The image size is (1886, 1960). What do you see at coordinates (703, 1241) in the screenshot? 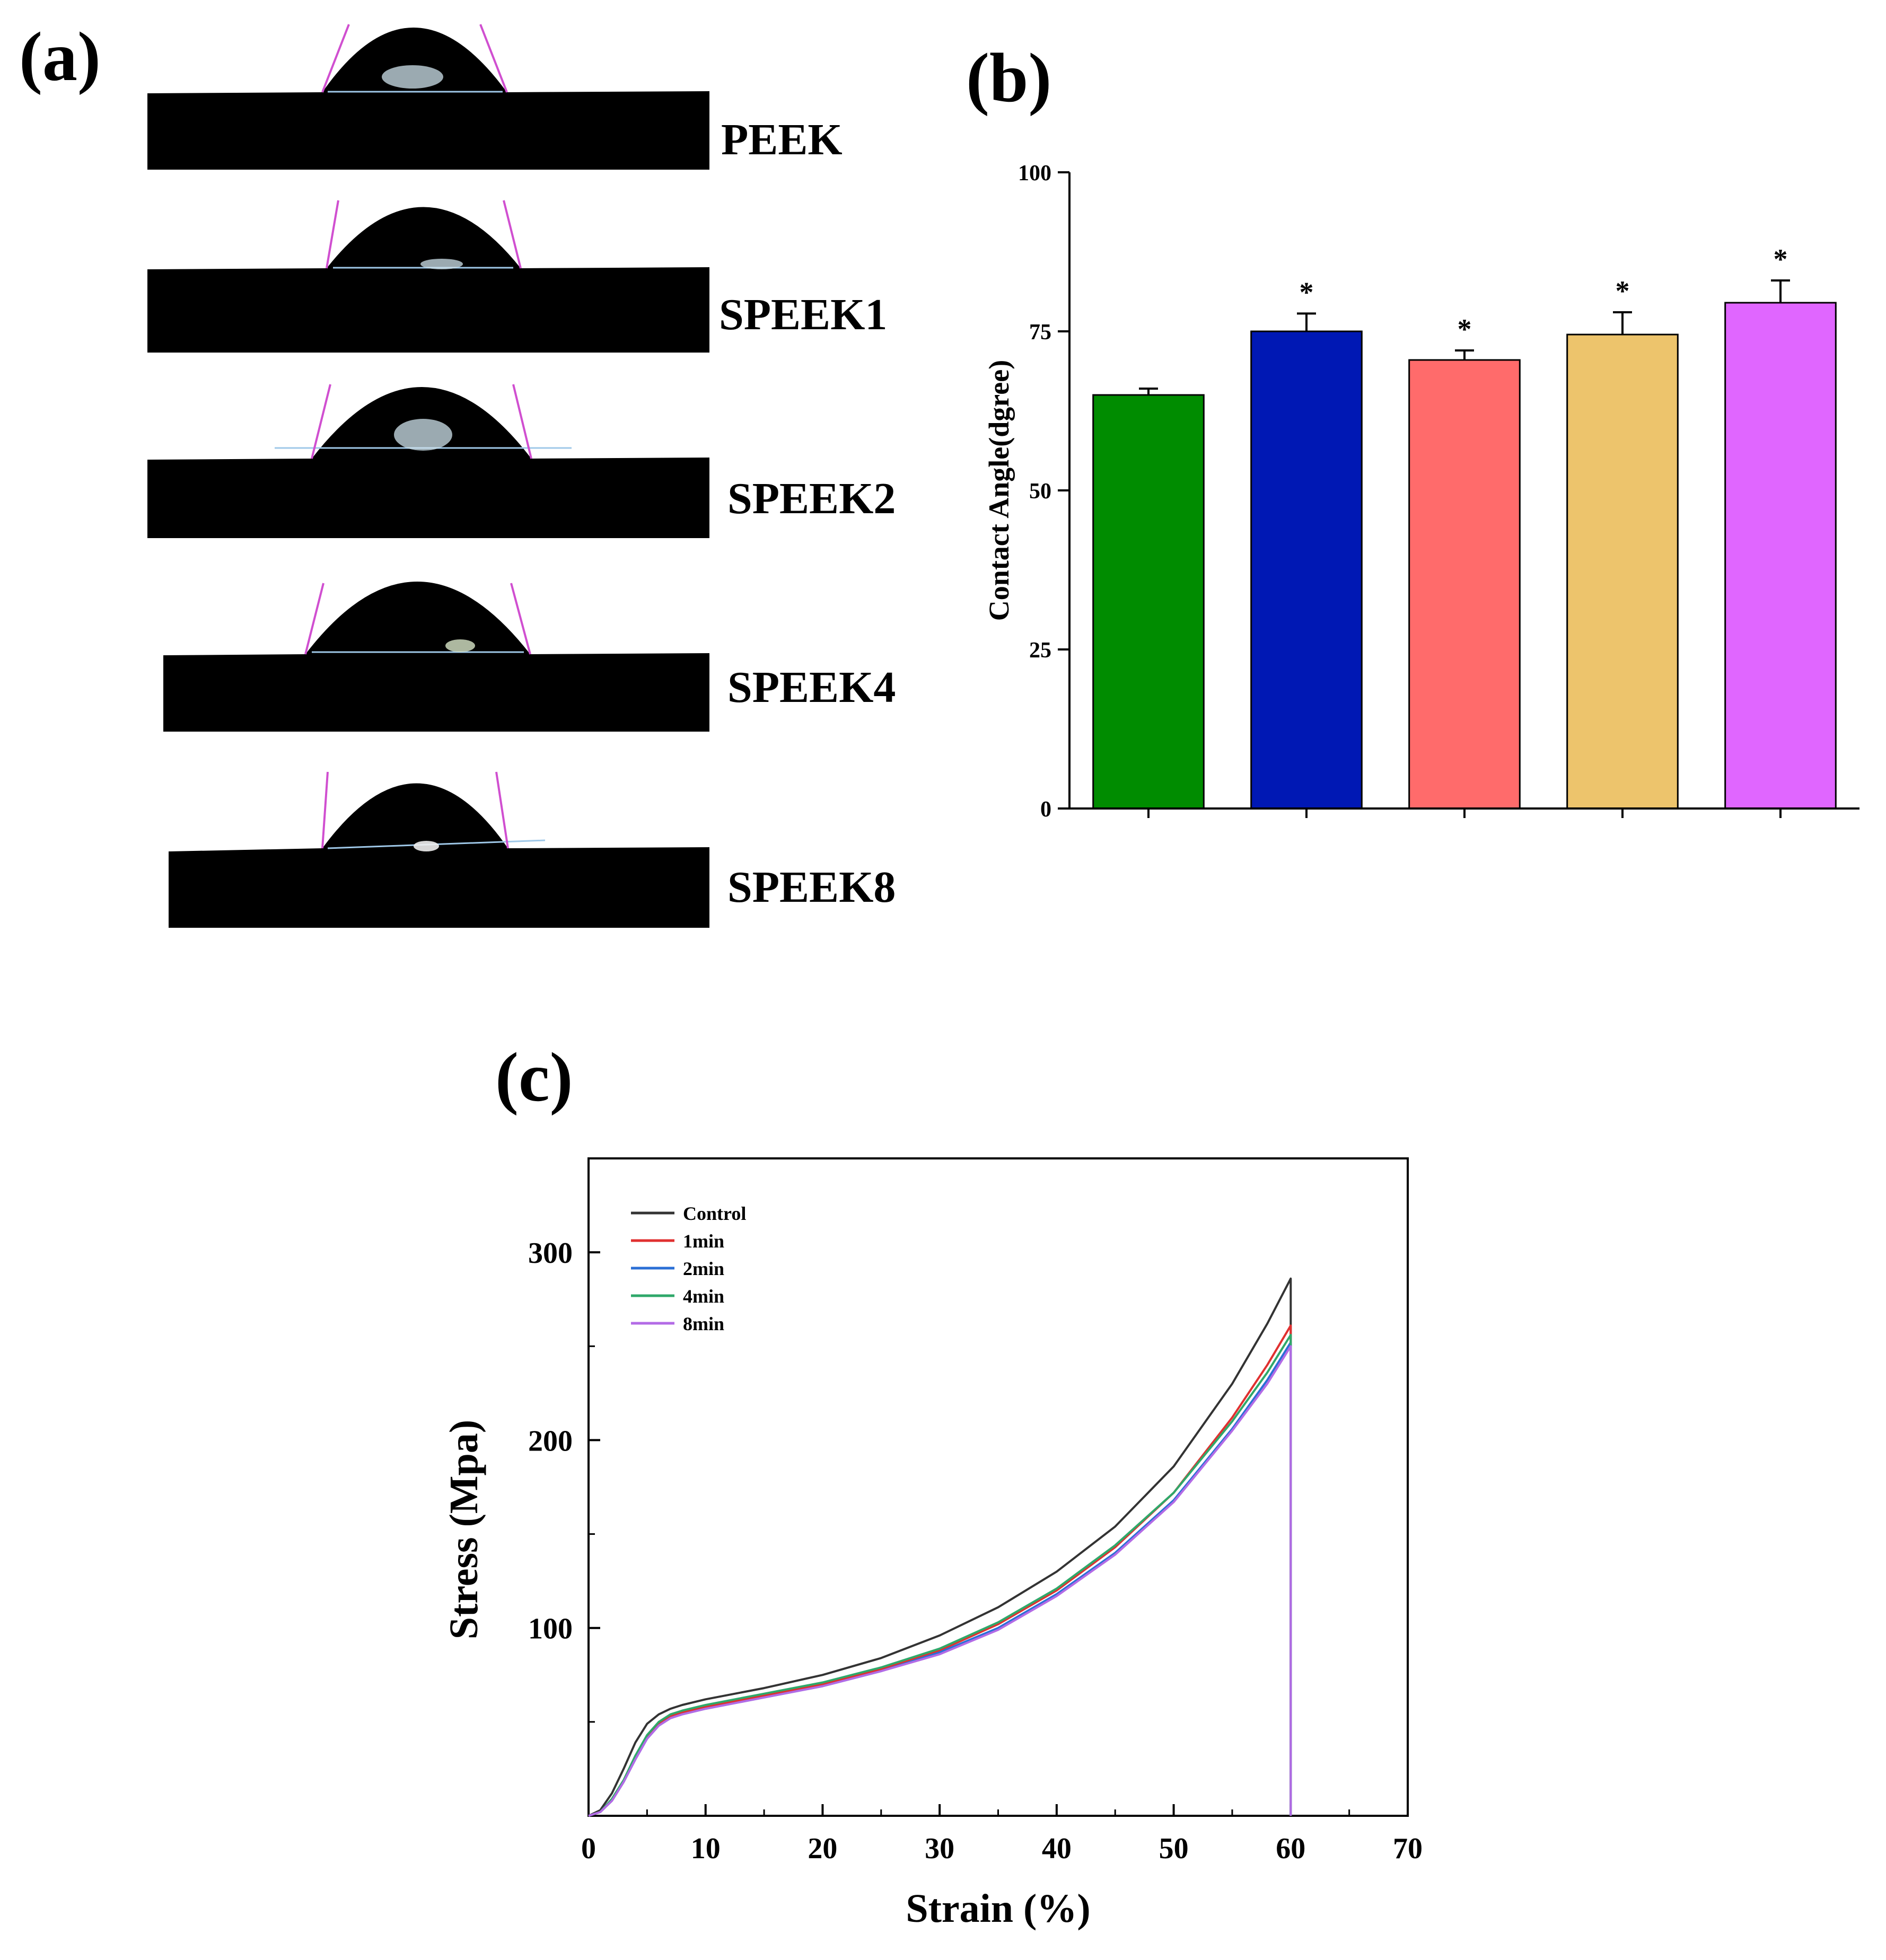
I see `legend-label: 1min` at bounding box center [703, 1241].